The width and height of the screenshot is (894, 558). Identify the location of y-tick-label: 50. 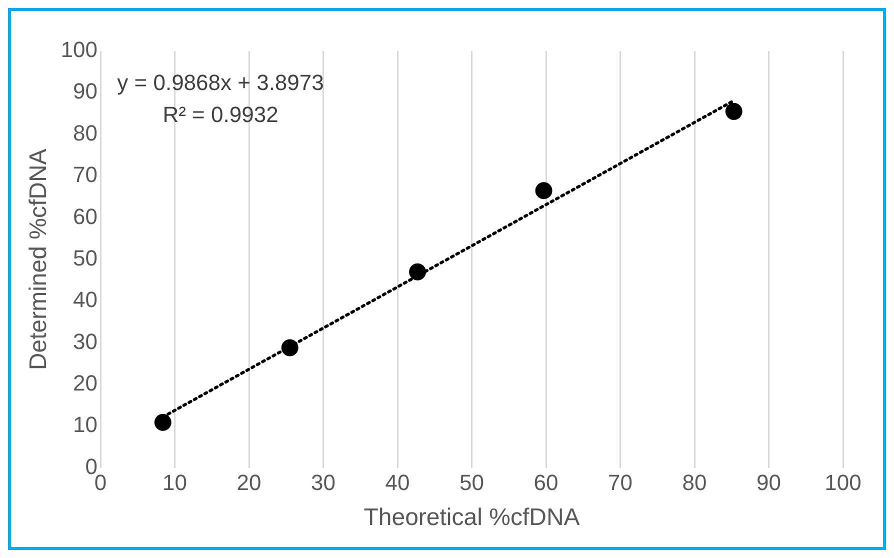
(85, 257).